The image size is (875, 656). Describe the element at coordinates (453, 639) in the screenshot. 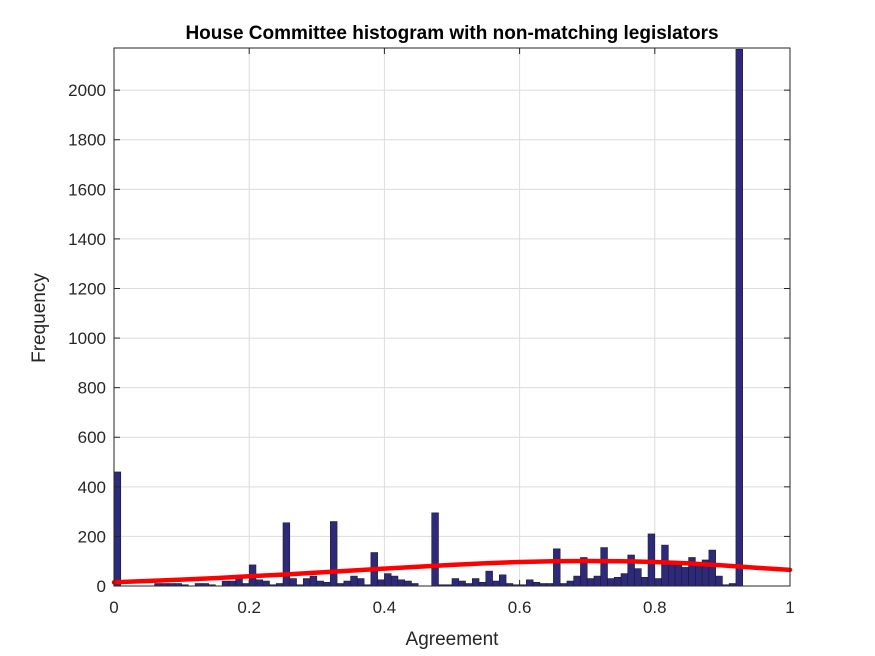

I see `x-axis-label: Agreement` at that location.